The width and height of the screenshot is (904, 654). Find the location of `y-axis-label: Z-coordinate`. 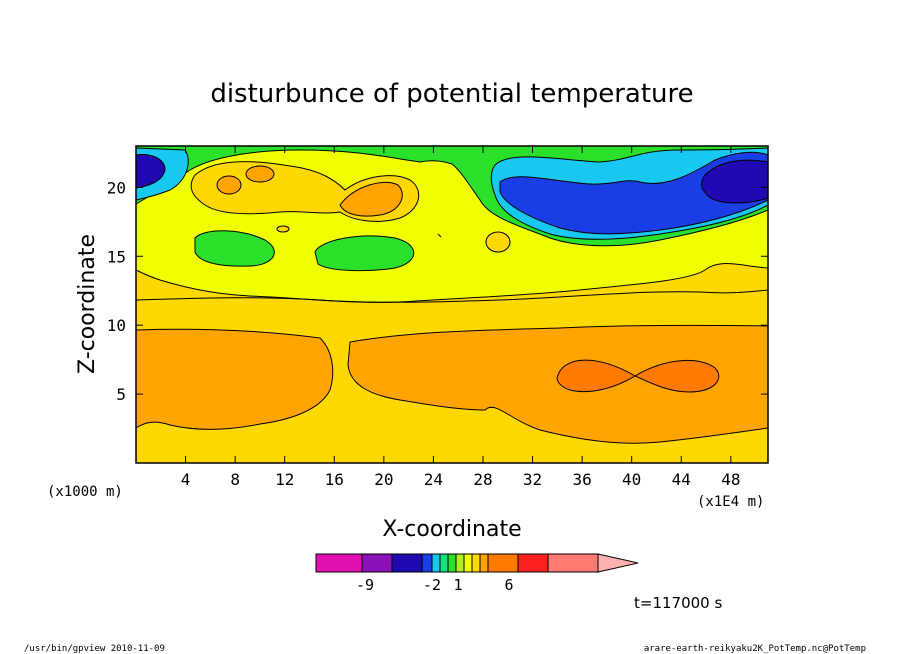

y-axis-label: Z-coordinate is located at coordinates (87, 304).